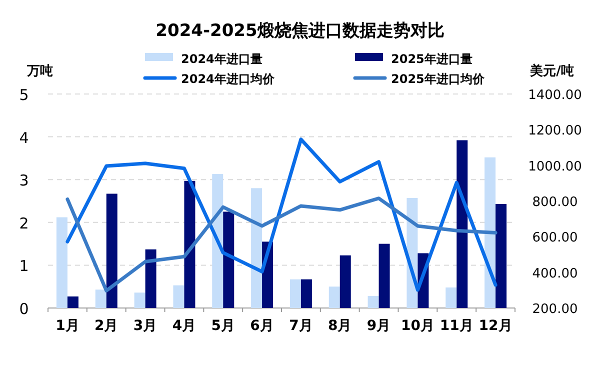 This screenshot has width=600, height=389. Describe the element at coordinates (417, 326) in the screenshot. I see `x-tick-label: 10月` at that location.